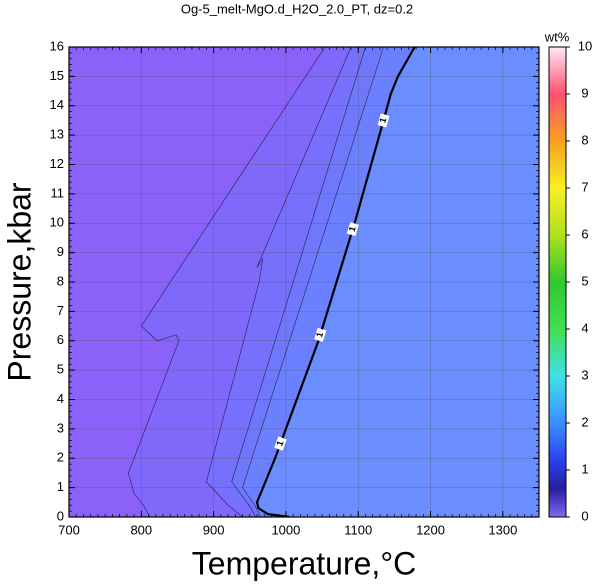  Describe the element at coordinates (57, 75) in the screenshot. I see `y-tick-label: 15` at that location.